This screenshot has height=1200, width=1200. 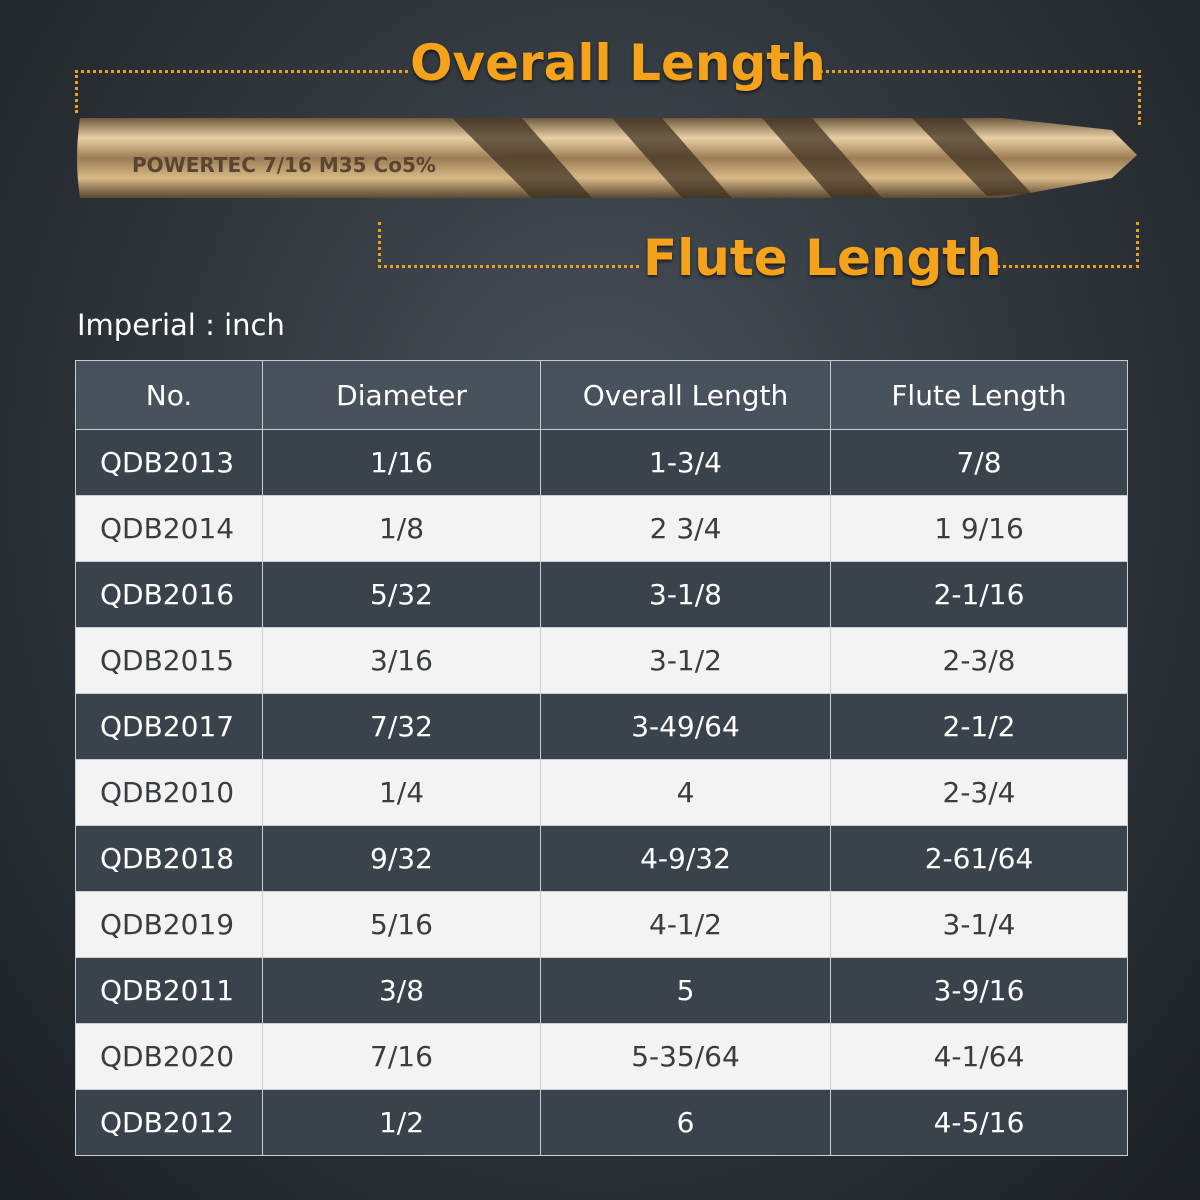 I want to click on diameter-cell: 3/8, so click(x=401, y=990).